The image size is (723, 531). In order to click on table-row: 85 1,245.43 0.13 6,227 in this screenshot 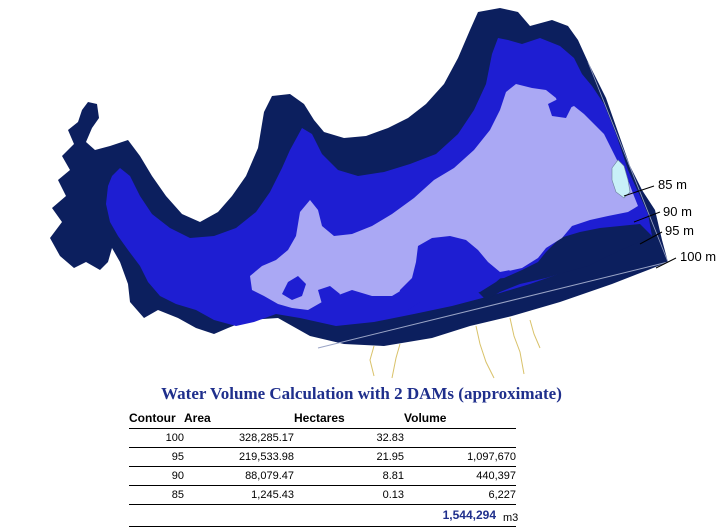, I will do `click(322, 495)`.